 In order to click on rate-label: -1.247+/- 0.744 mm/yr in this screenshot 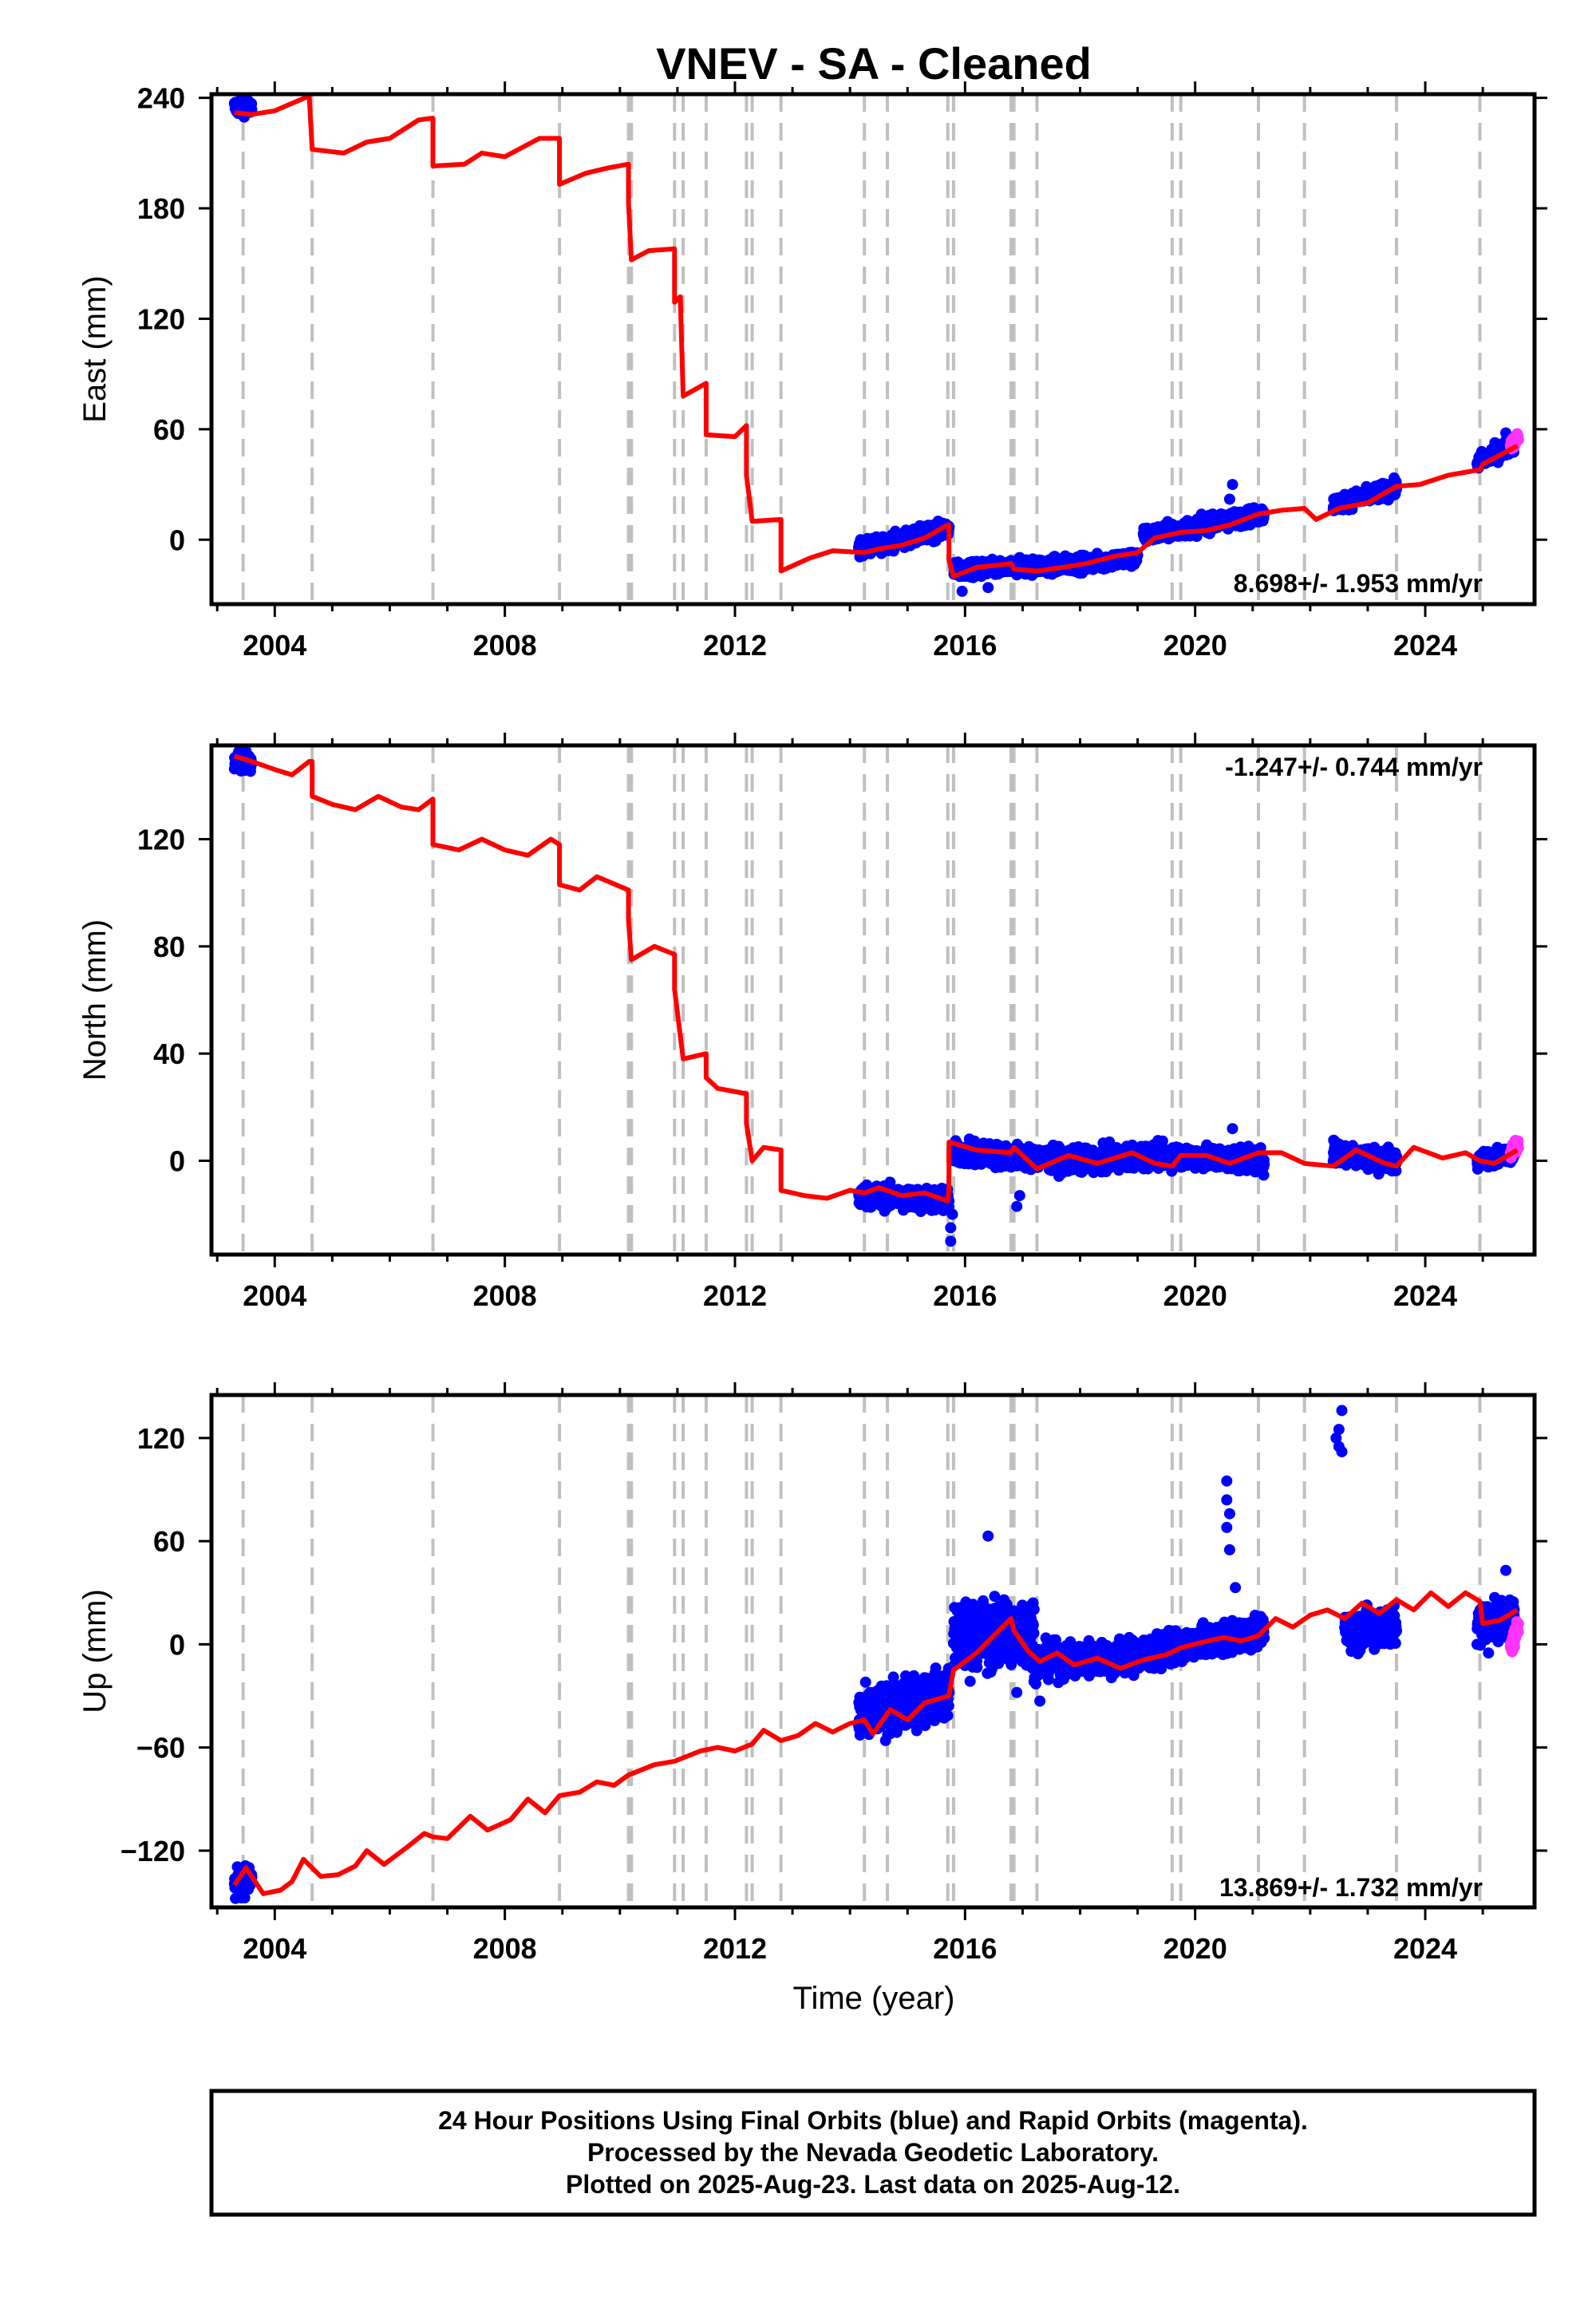, I will do `click(1354, 767)`.